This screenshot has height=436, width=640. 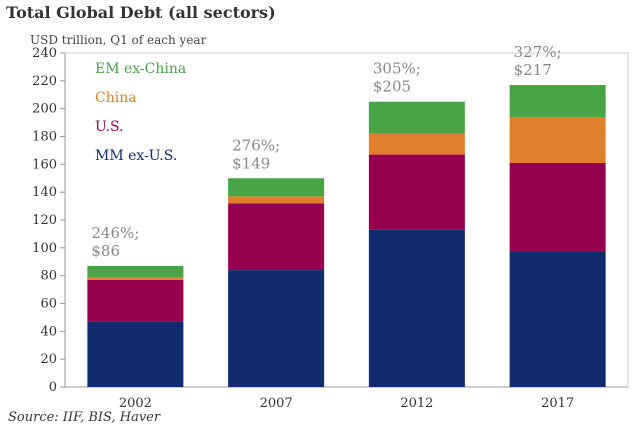 I want to click on legend-item: U.S., so click(x=109, y=127).